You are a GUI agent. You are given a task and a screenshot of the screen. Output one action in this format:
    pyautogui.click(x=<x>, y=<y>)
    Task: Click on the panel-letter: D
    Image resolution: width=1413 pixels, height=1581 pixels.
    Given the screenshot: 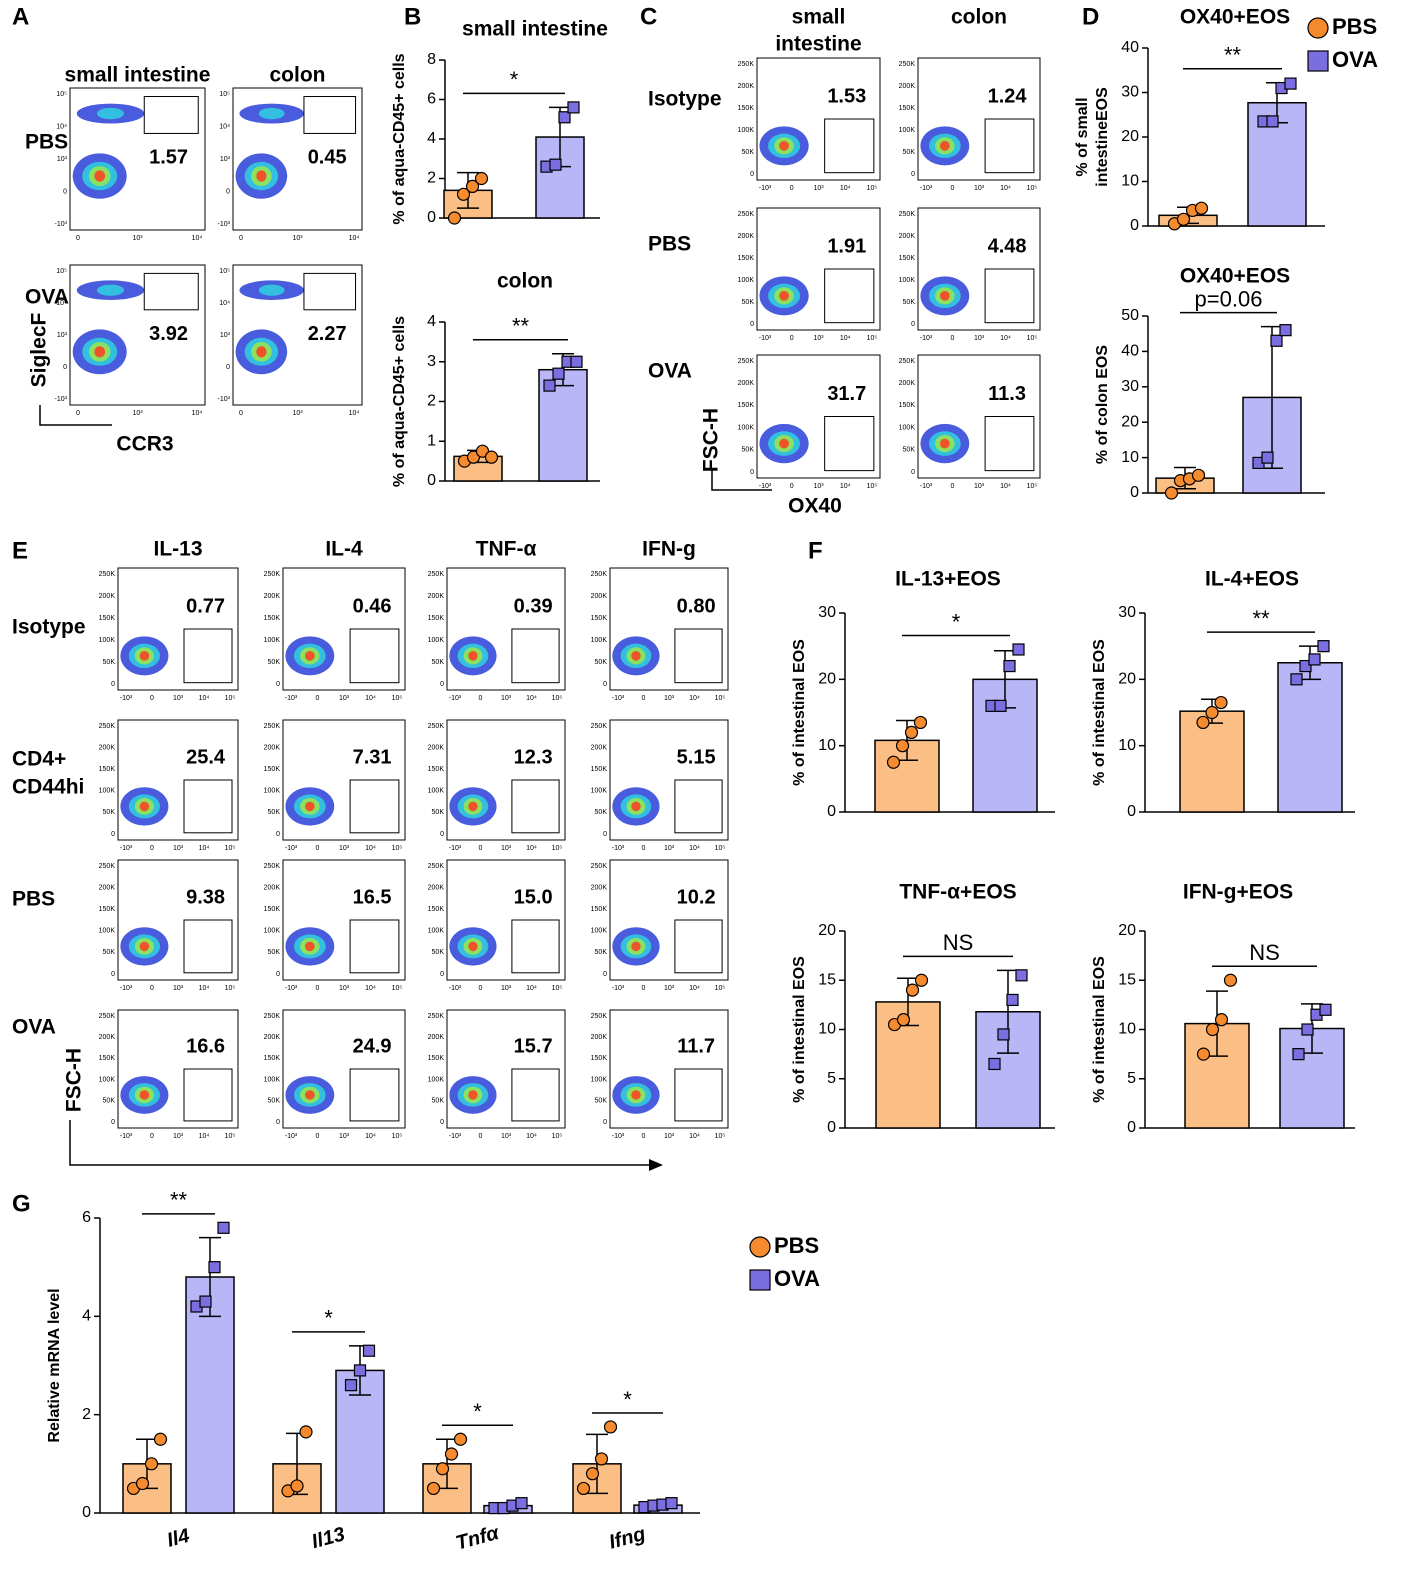 What is the action you would take?
    pyautogui.click(x=1090, y=16)
    